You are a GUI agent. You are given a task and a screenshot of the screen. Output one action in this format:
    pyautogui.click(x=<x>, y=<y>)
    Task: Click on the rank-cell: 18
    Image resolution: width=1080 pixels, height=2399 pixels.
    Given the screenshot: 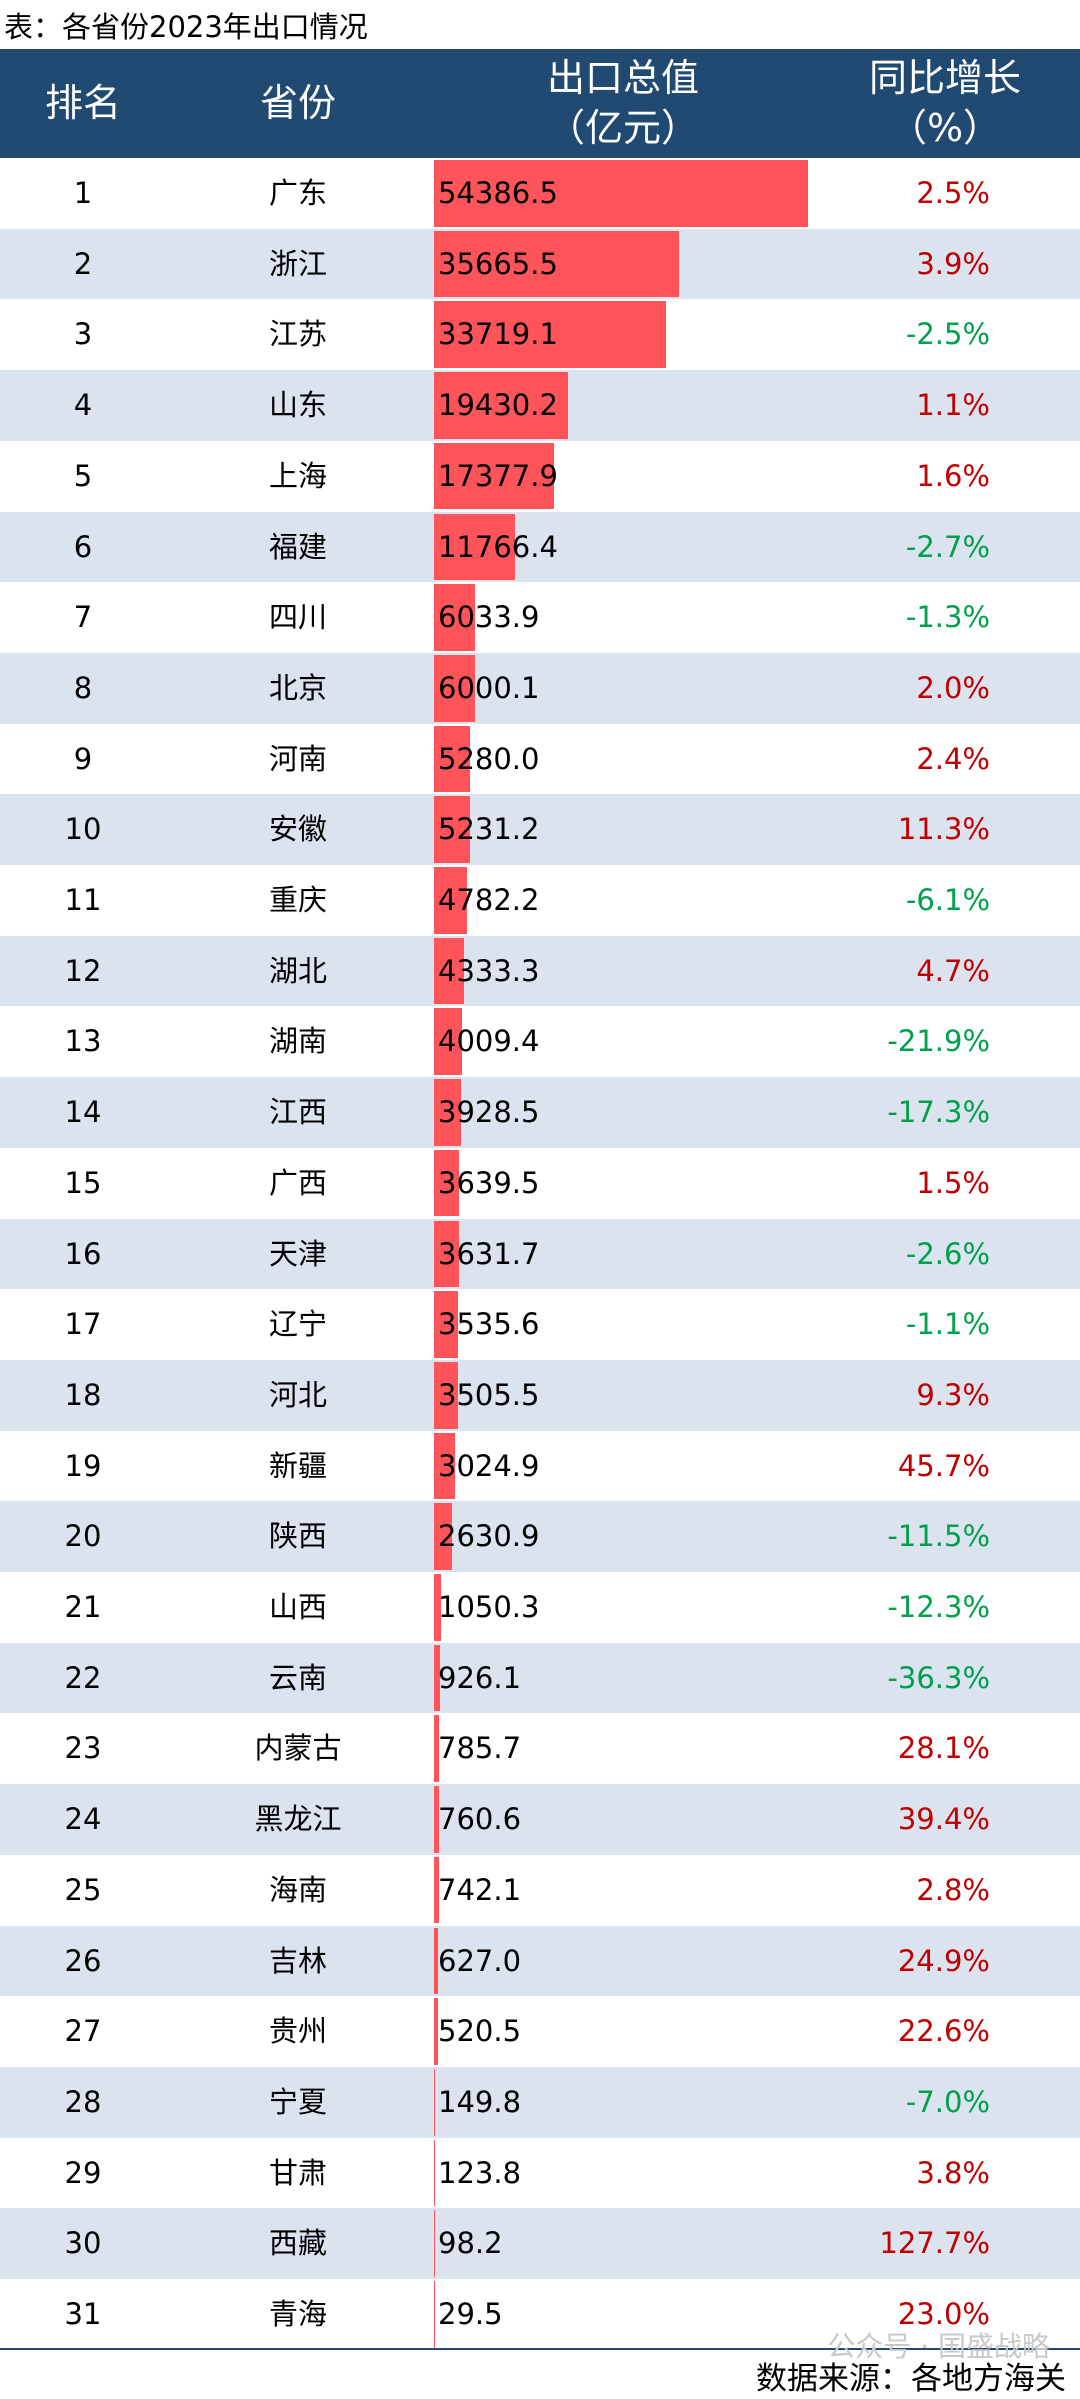 What is the action you would take?
    pyautogui.click(x=83, y=1394)
    